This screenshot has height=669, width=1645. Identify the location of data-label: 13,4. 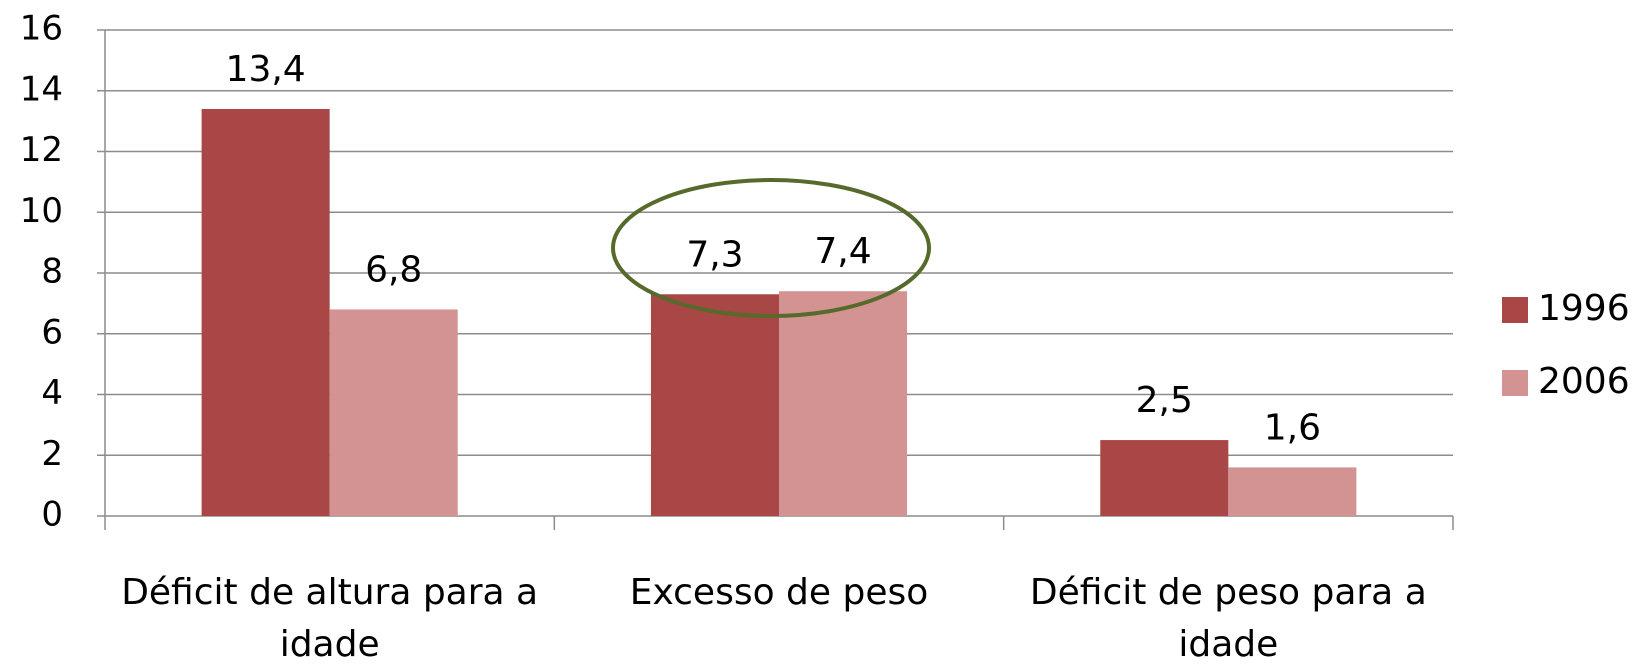
(266, 69).